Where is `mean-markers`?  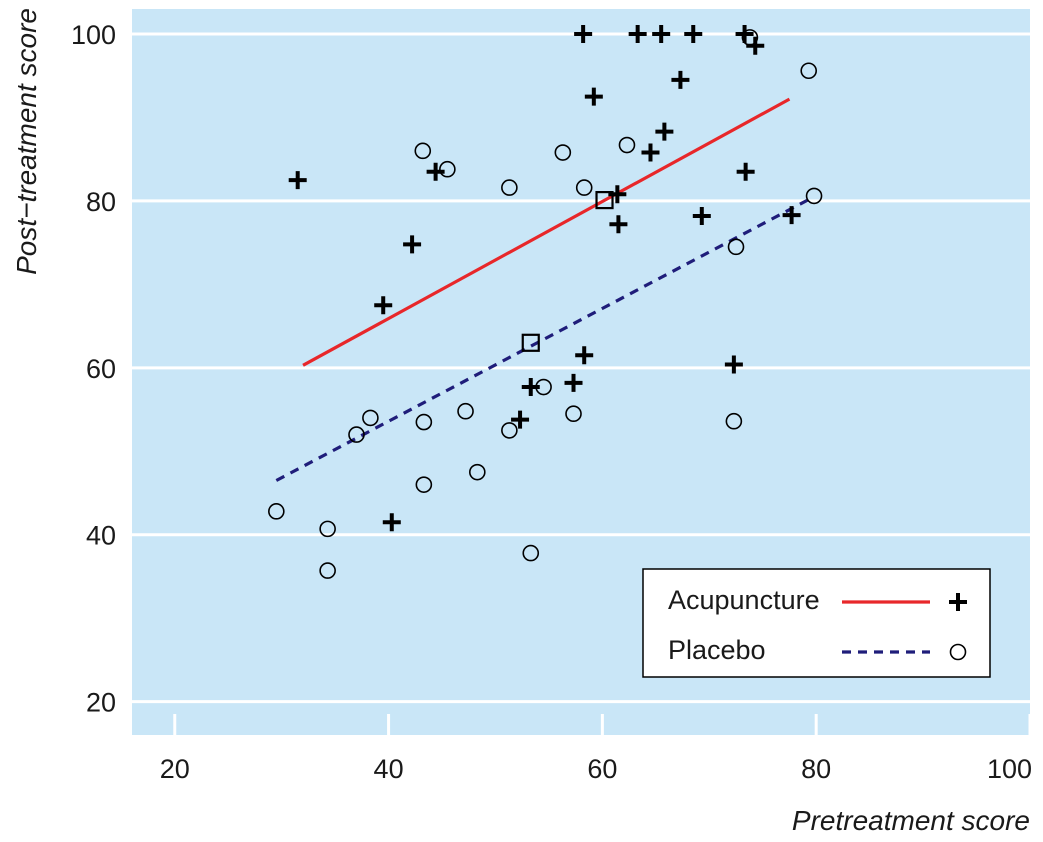 mean-markers is located at coordinates (567, 271).